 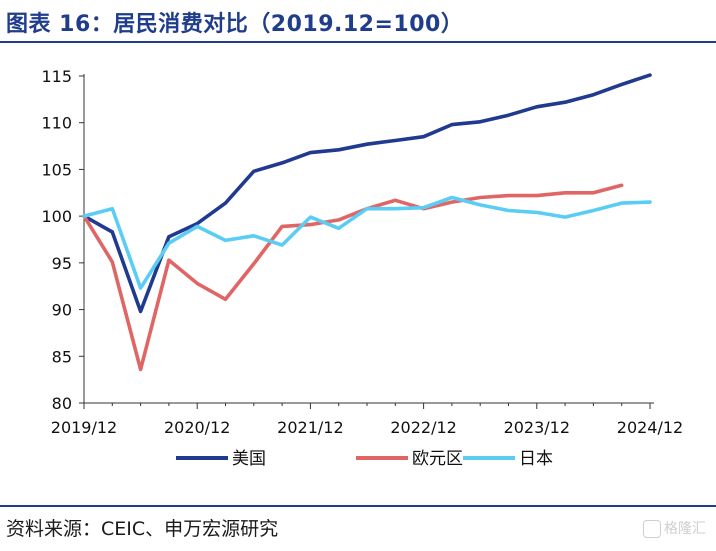 I want to click on y-tick-label: 85, so click(x=62, y=356).